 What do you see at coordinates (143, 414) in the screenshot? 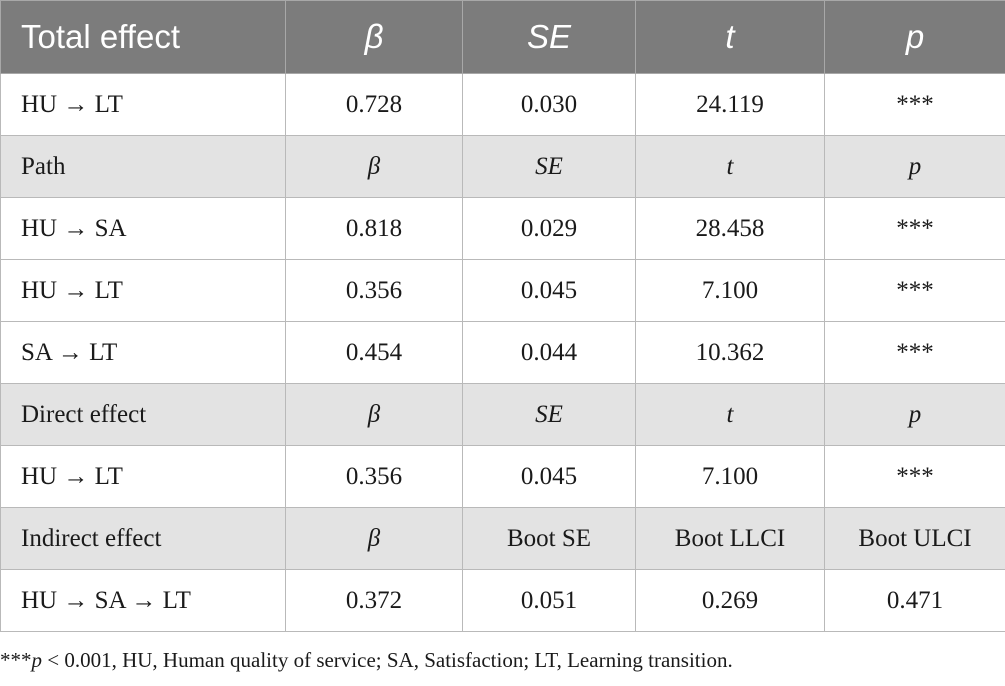
I see `section-label: Direct effect` at bounding box center [143, 414].